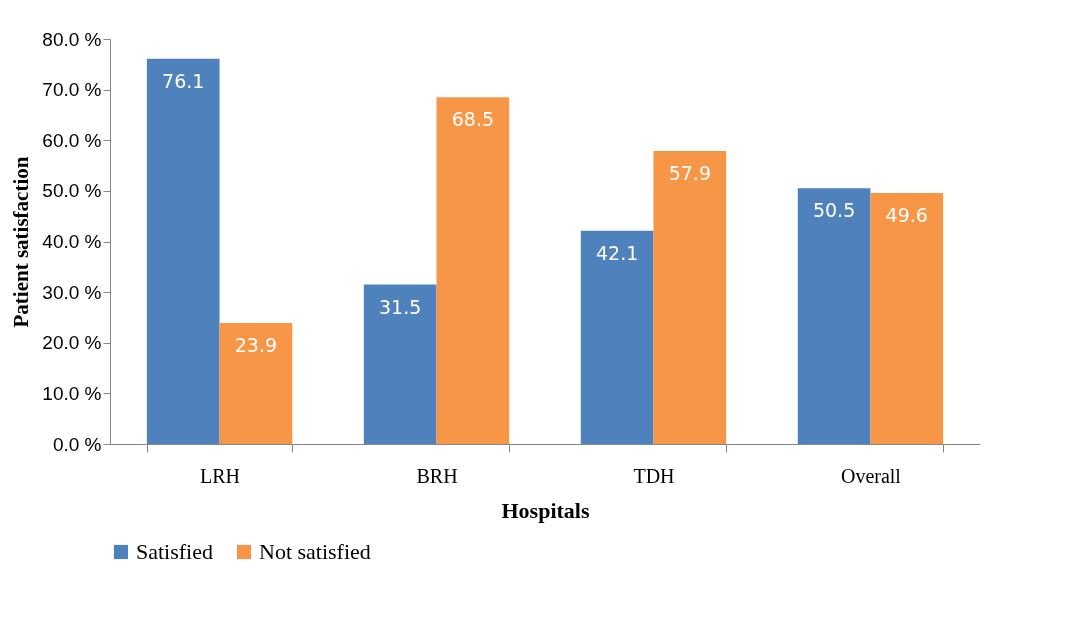  I want to click on x-tick-label: LRH, so click(220, 475).